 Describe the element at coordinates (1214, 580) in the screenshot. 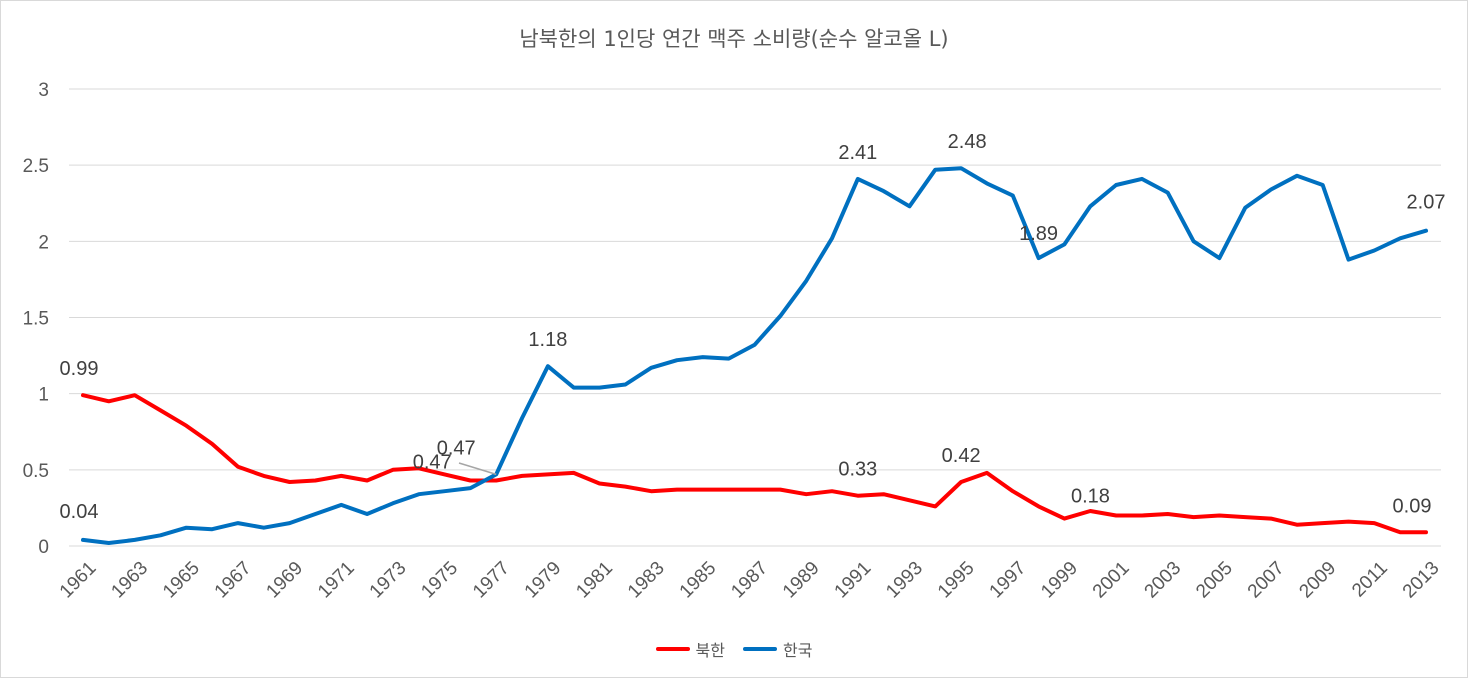

I see `x-tick-label: 2005` at that location.